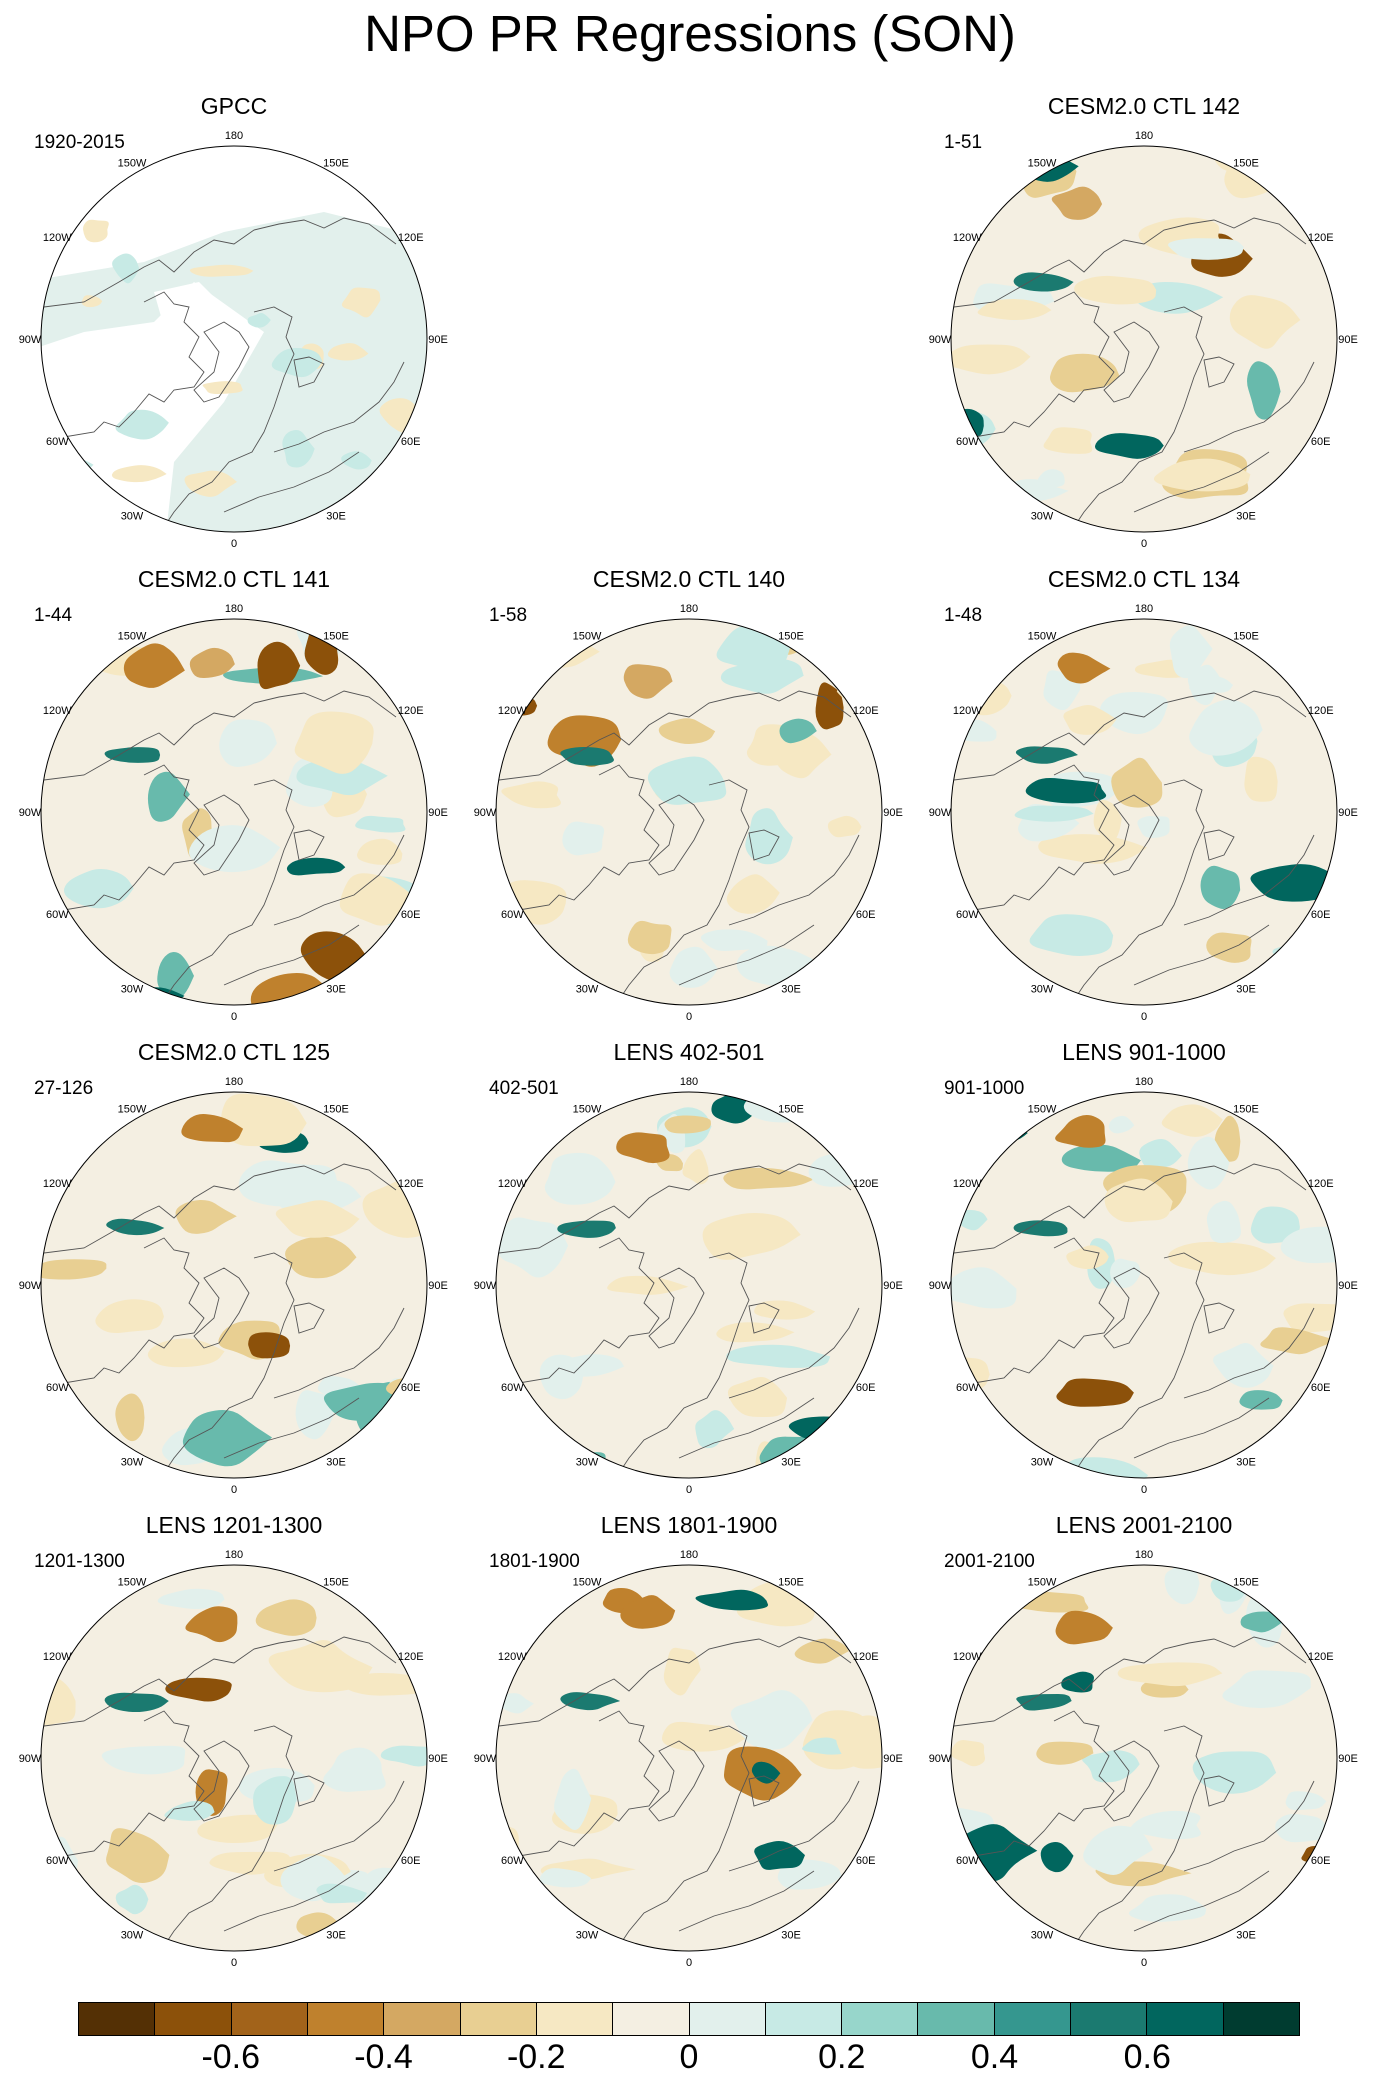 This screenshot has width=1380, height=2082. What do you see at coordinates (689, 1525) in the screenshot?
I see `panel-title: LENS 1801-1900` at bounding box center [689, 1525].